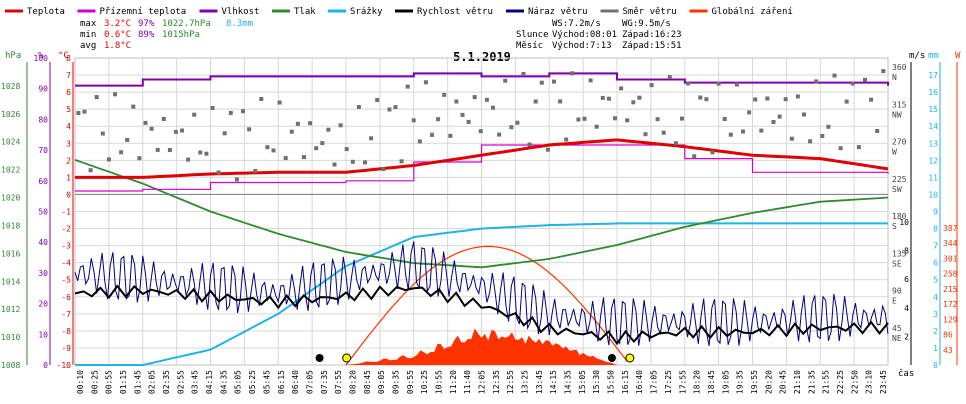 The width and height of the screenshot is (966, 404). Describe the element at coordinates (10, 281) in the screenshot. I see `hpa-tick-label: 1014` at that location.